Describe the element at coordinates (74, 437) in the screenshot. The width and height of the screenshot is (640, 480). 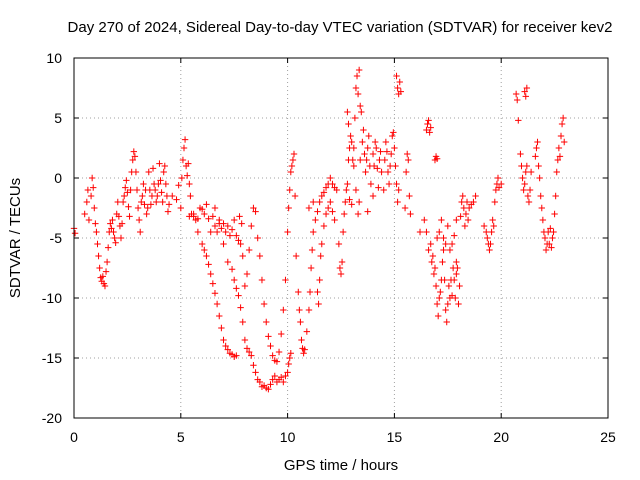
I see `x-tick-label: 0` at that location.